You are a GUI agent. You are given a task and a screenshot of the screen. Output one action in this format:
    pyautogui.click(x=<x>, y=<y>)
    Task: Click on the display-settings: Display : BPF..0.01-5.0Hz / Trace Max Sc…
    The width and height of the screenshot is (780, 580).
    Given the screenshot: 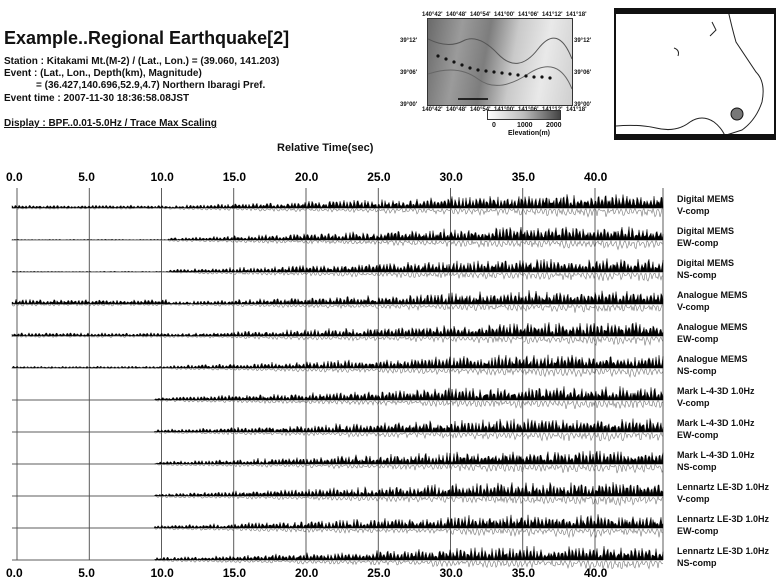 What is the action you would take?
    pyautogui.click(x=110, y=123)
    